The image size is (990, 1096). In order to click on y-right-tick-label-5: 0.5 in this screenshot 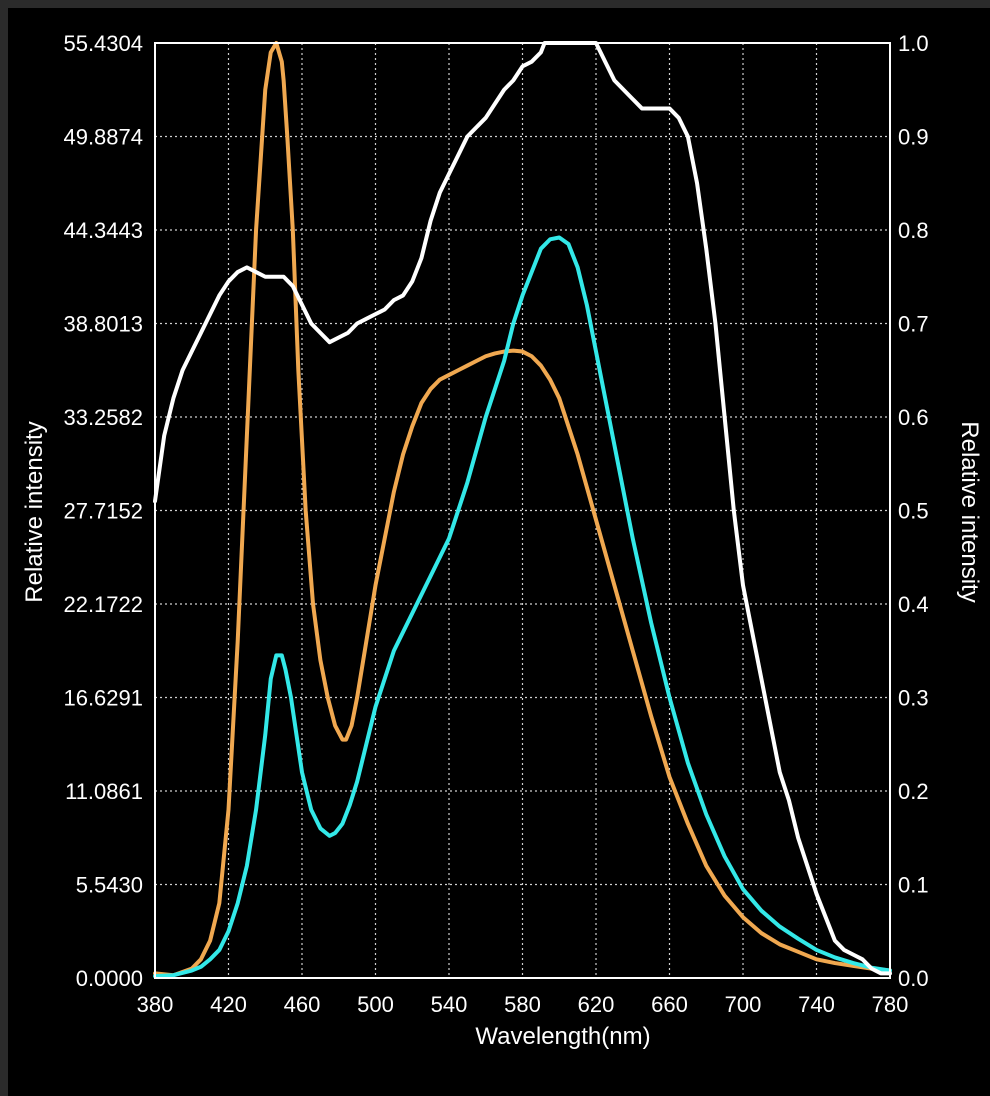, I will do `click(913, 511)`.